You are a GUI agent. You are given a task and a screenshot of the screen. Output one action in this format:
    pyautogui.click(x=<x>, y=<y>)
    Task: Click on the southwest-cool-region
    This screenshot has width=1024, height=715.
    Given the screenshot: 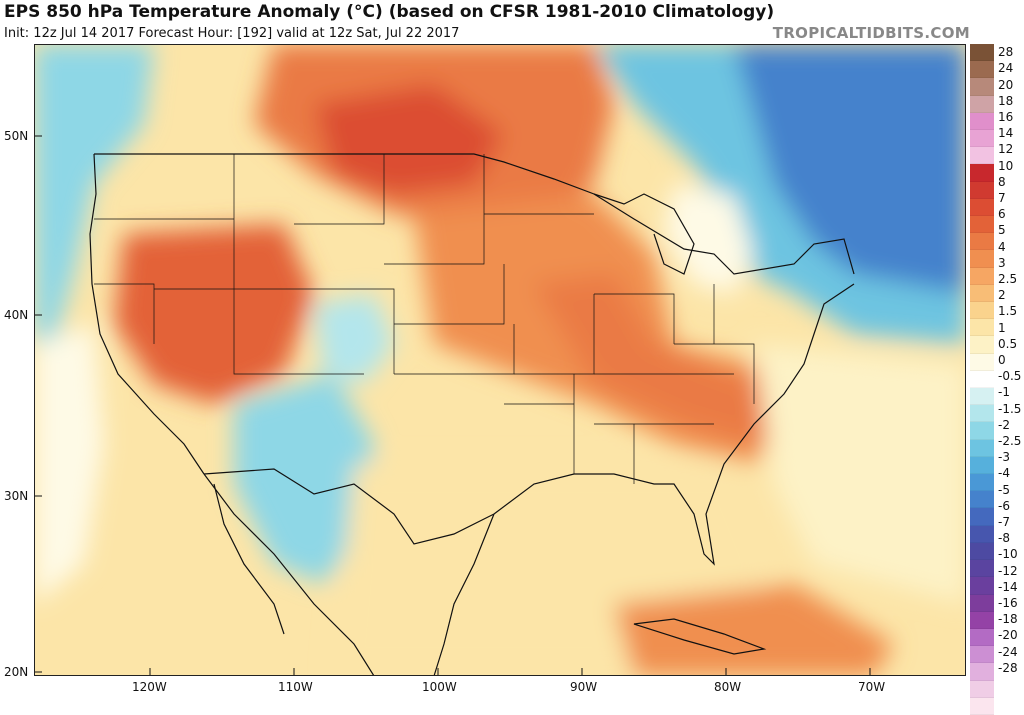 What is the action you would take?
    pyautogui.click(x=304, y=479)
    